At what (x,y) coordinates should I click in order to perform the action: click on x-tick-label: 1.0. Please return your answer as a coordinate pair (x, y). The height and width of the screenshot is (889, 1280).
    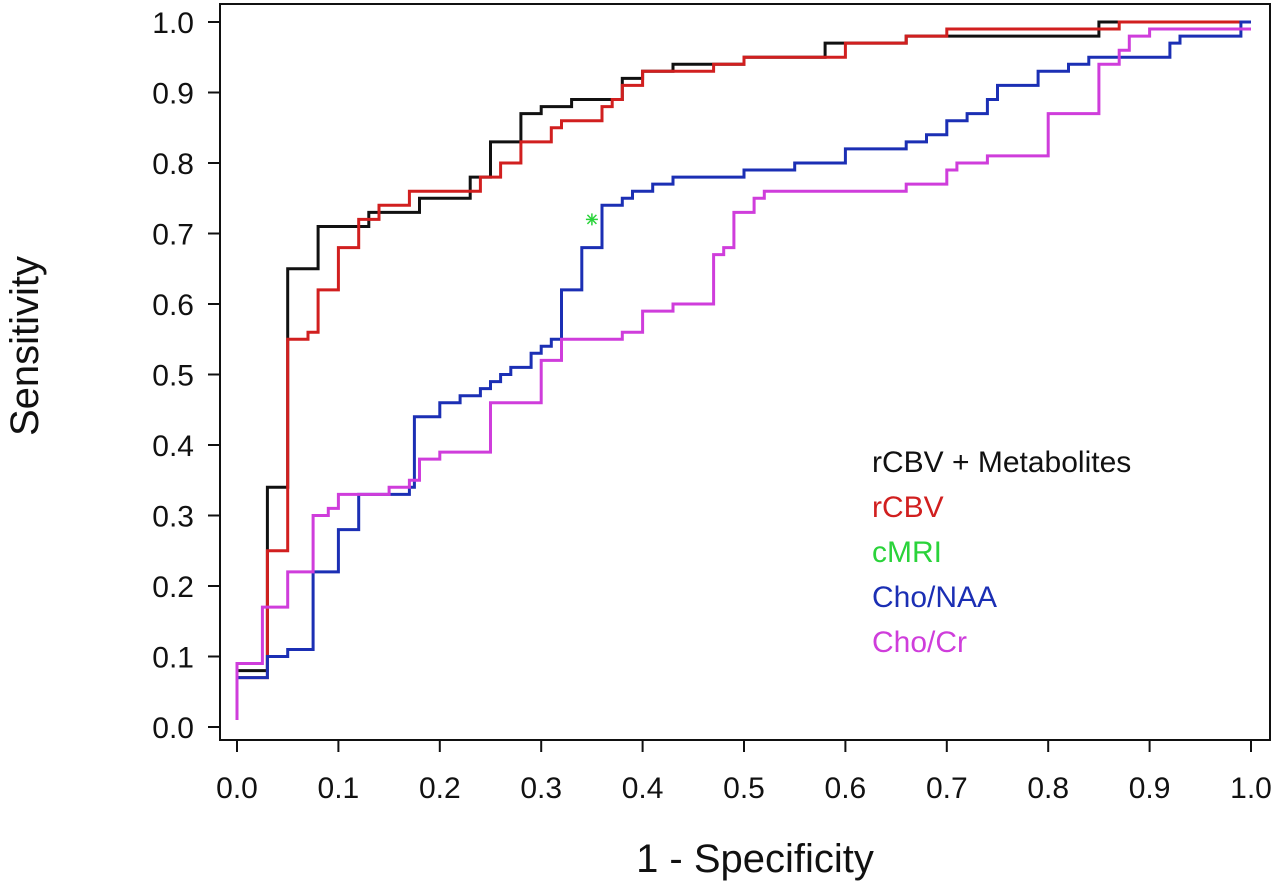
    Looking at the image, I should click on (1251, 788).